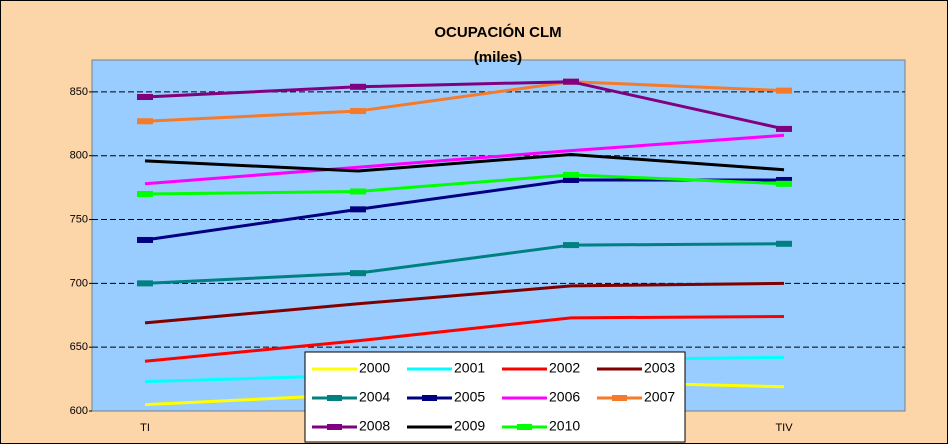 The height and width of the screenshot is (445, 949). I want to click on chart-title: OCUPACIÓN CLM, so click(497, 32).